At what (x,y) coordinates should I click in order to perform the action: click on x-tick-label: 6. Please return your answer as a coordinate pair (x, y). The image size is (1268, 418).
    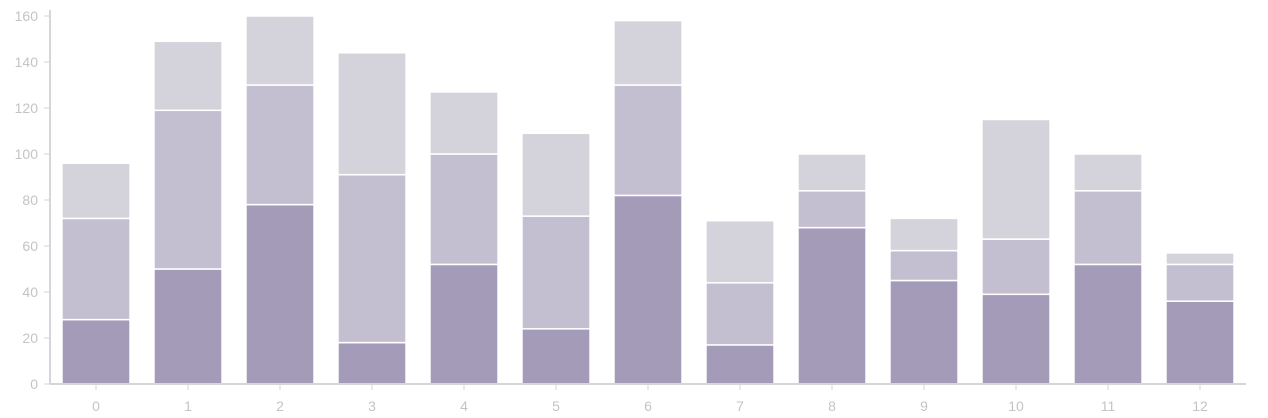
    Looking at the image, I should click on (648, 406).